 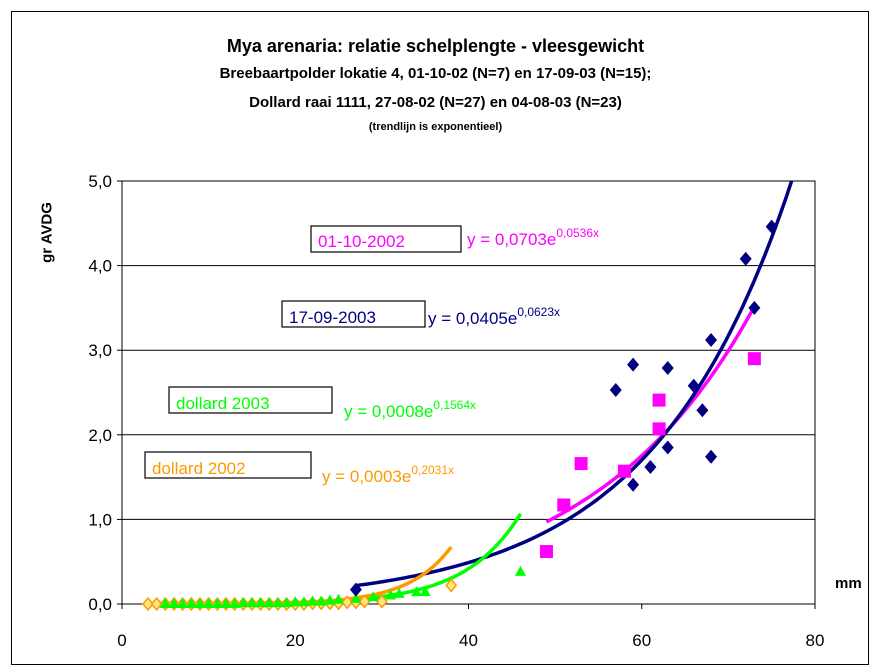 I want to click on y-tick-label: 3,0, so click(x=100, y=350).